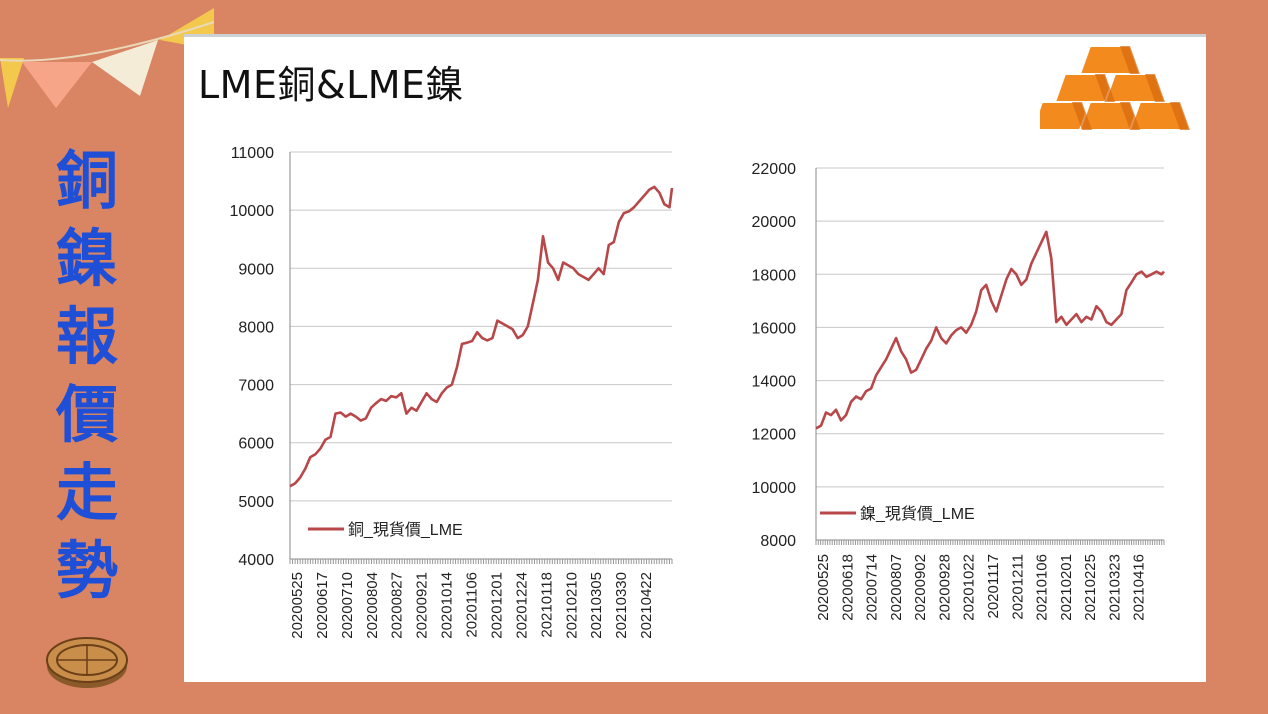 This screenshot has height=714, width=1268. I want to click on x-tick-label: 20200902, so click(920, 587).